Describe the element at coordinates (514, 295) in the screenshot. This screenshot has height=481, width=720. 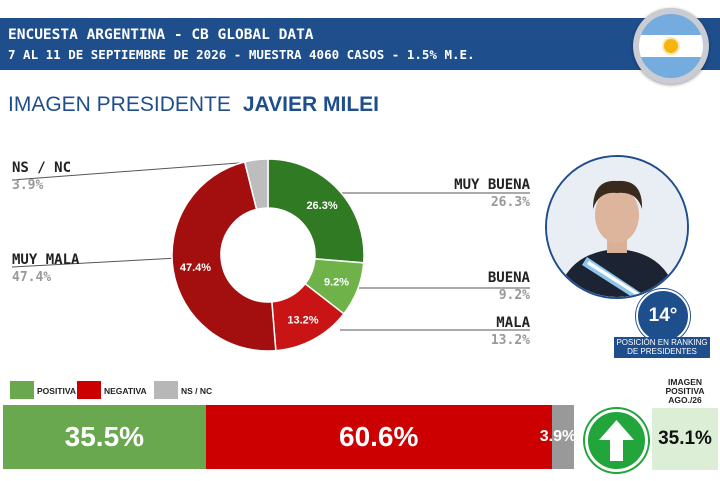
I see `label-buena-pct: 9.2%` at that location.